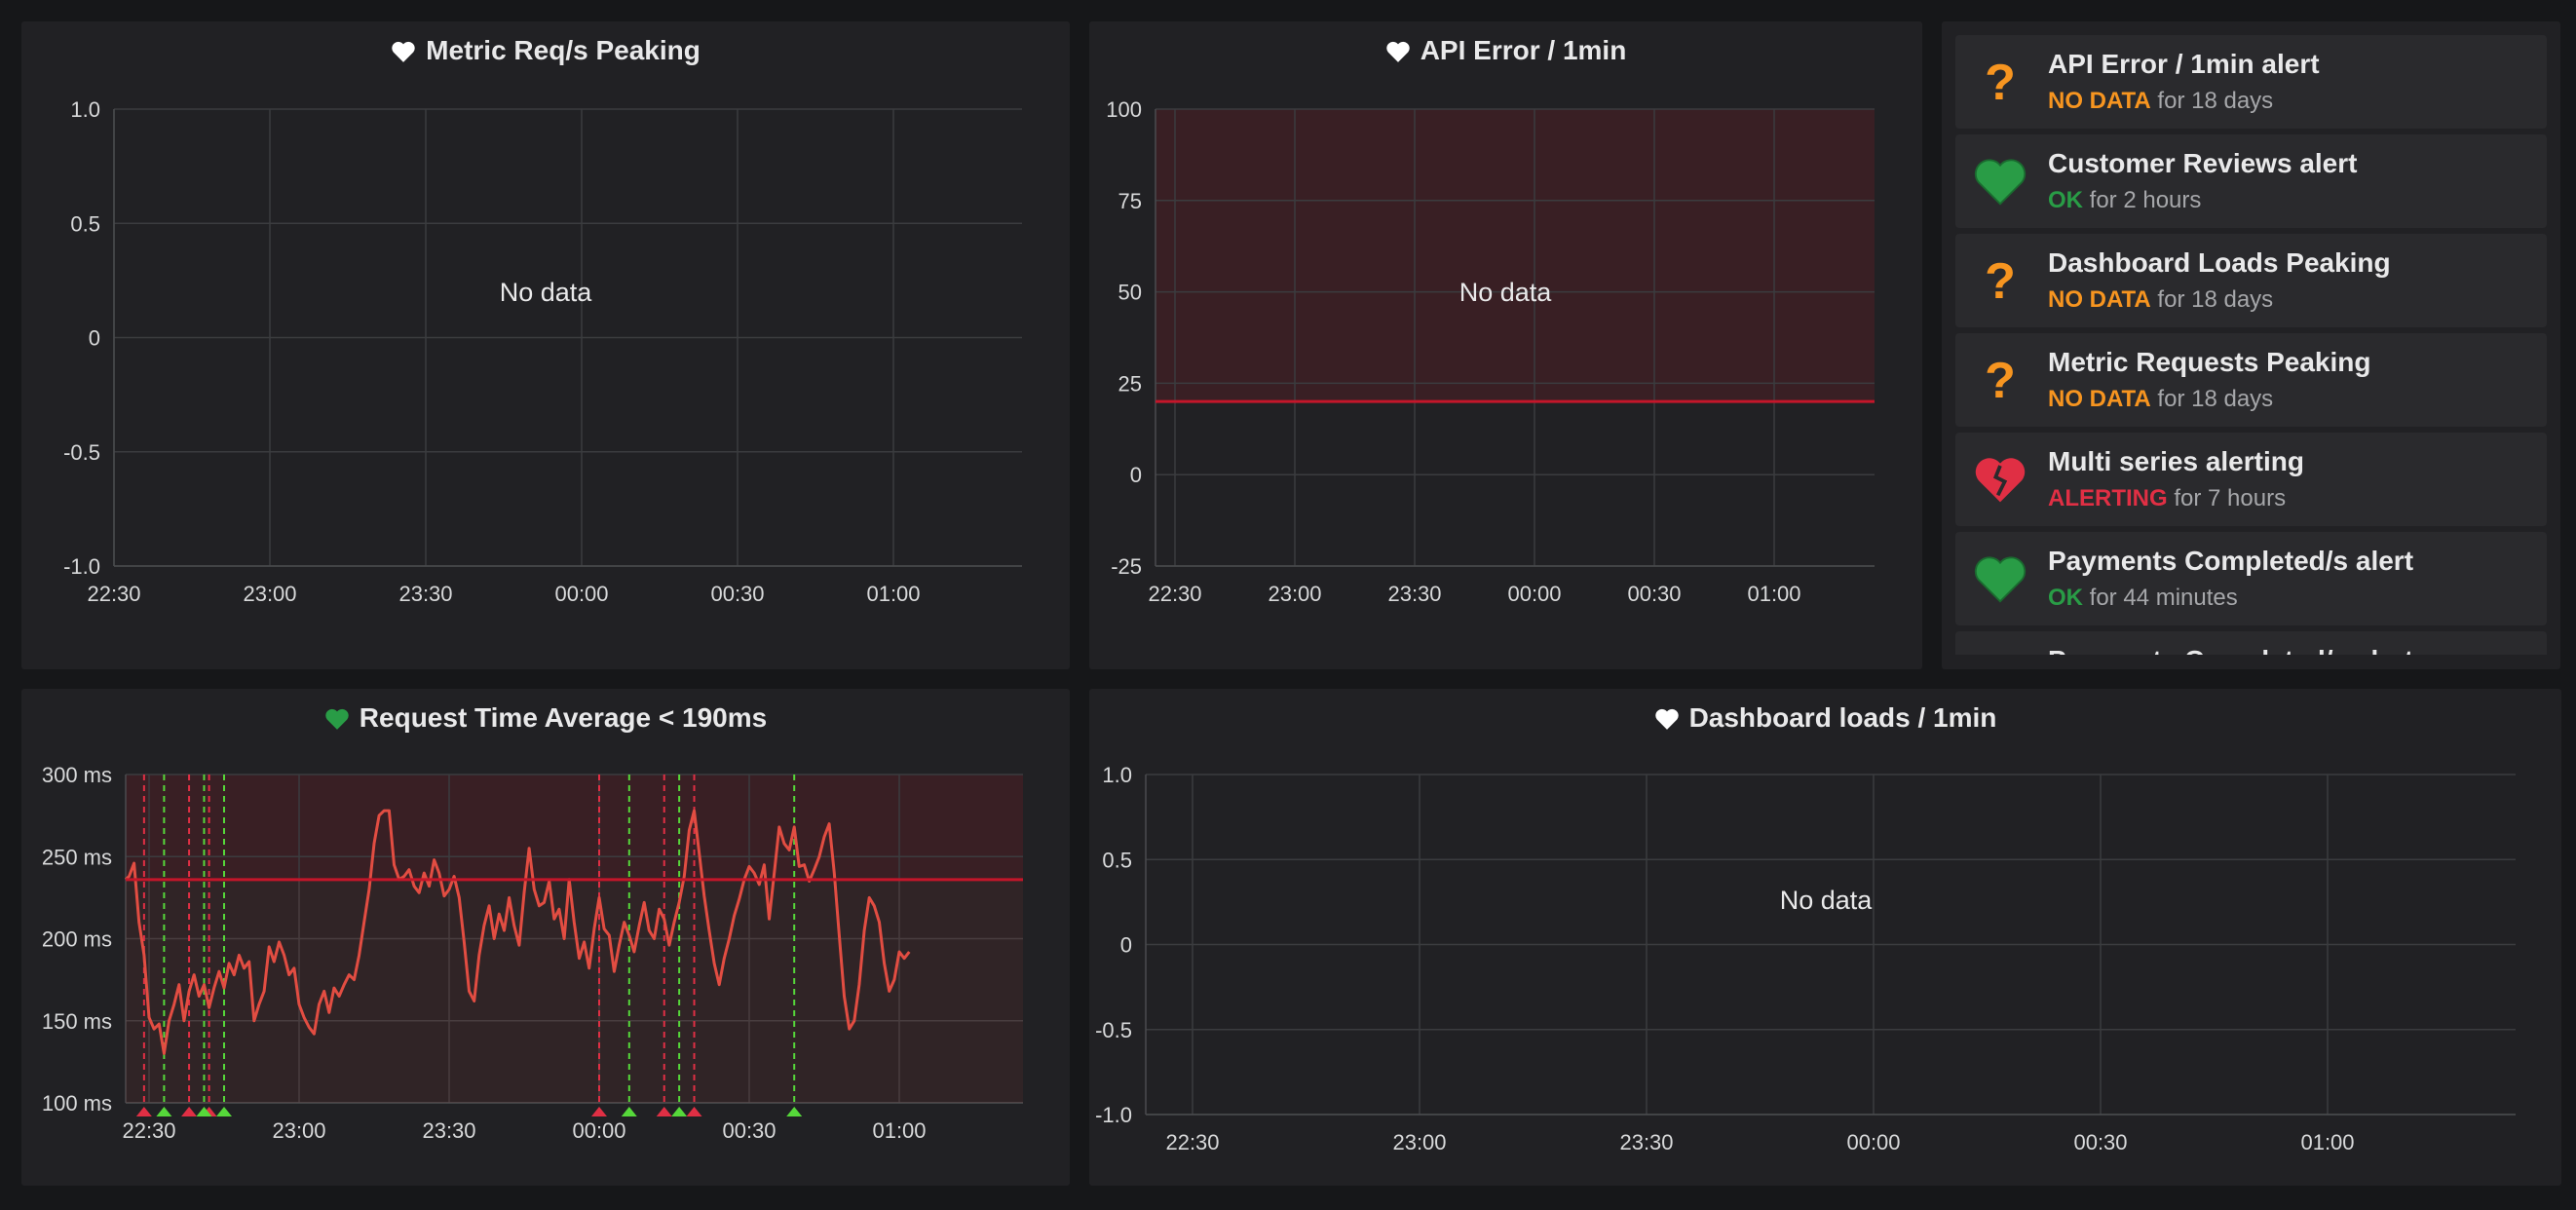 The width and height of the screenshot is (2576, 1210). I want to click on panel-title: Dashboard loads / 1min, so click(1825, 718).